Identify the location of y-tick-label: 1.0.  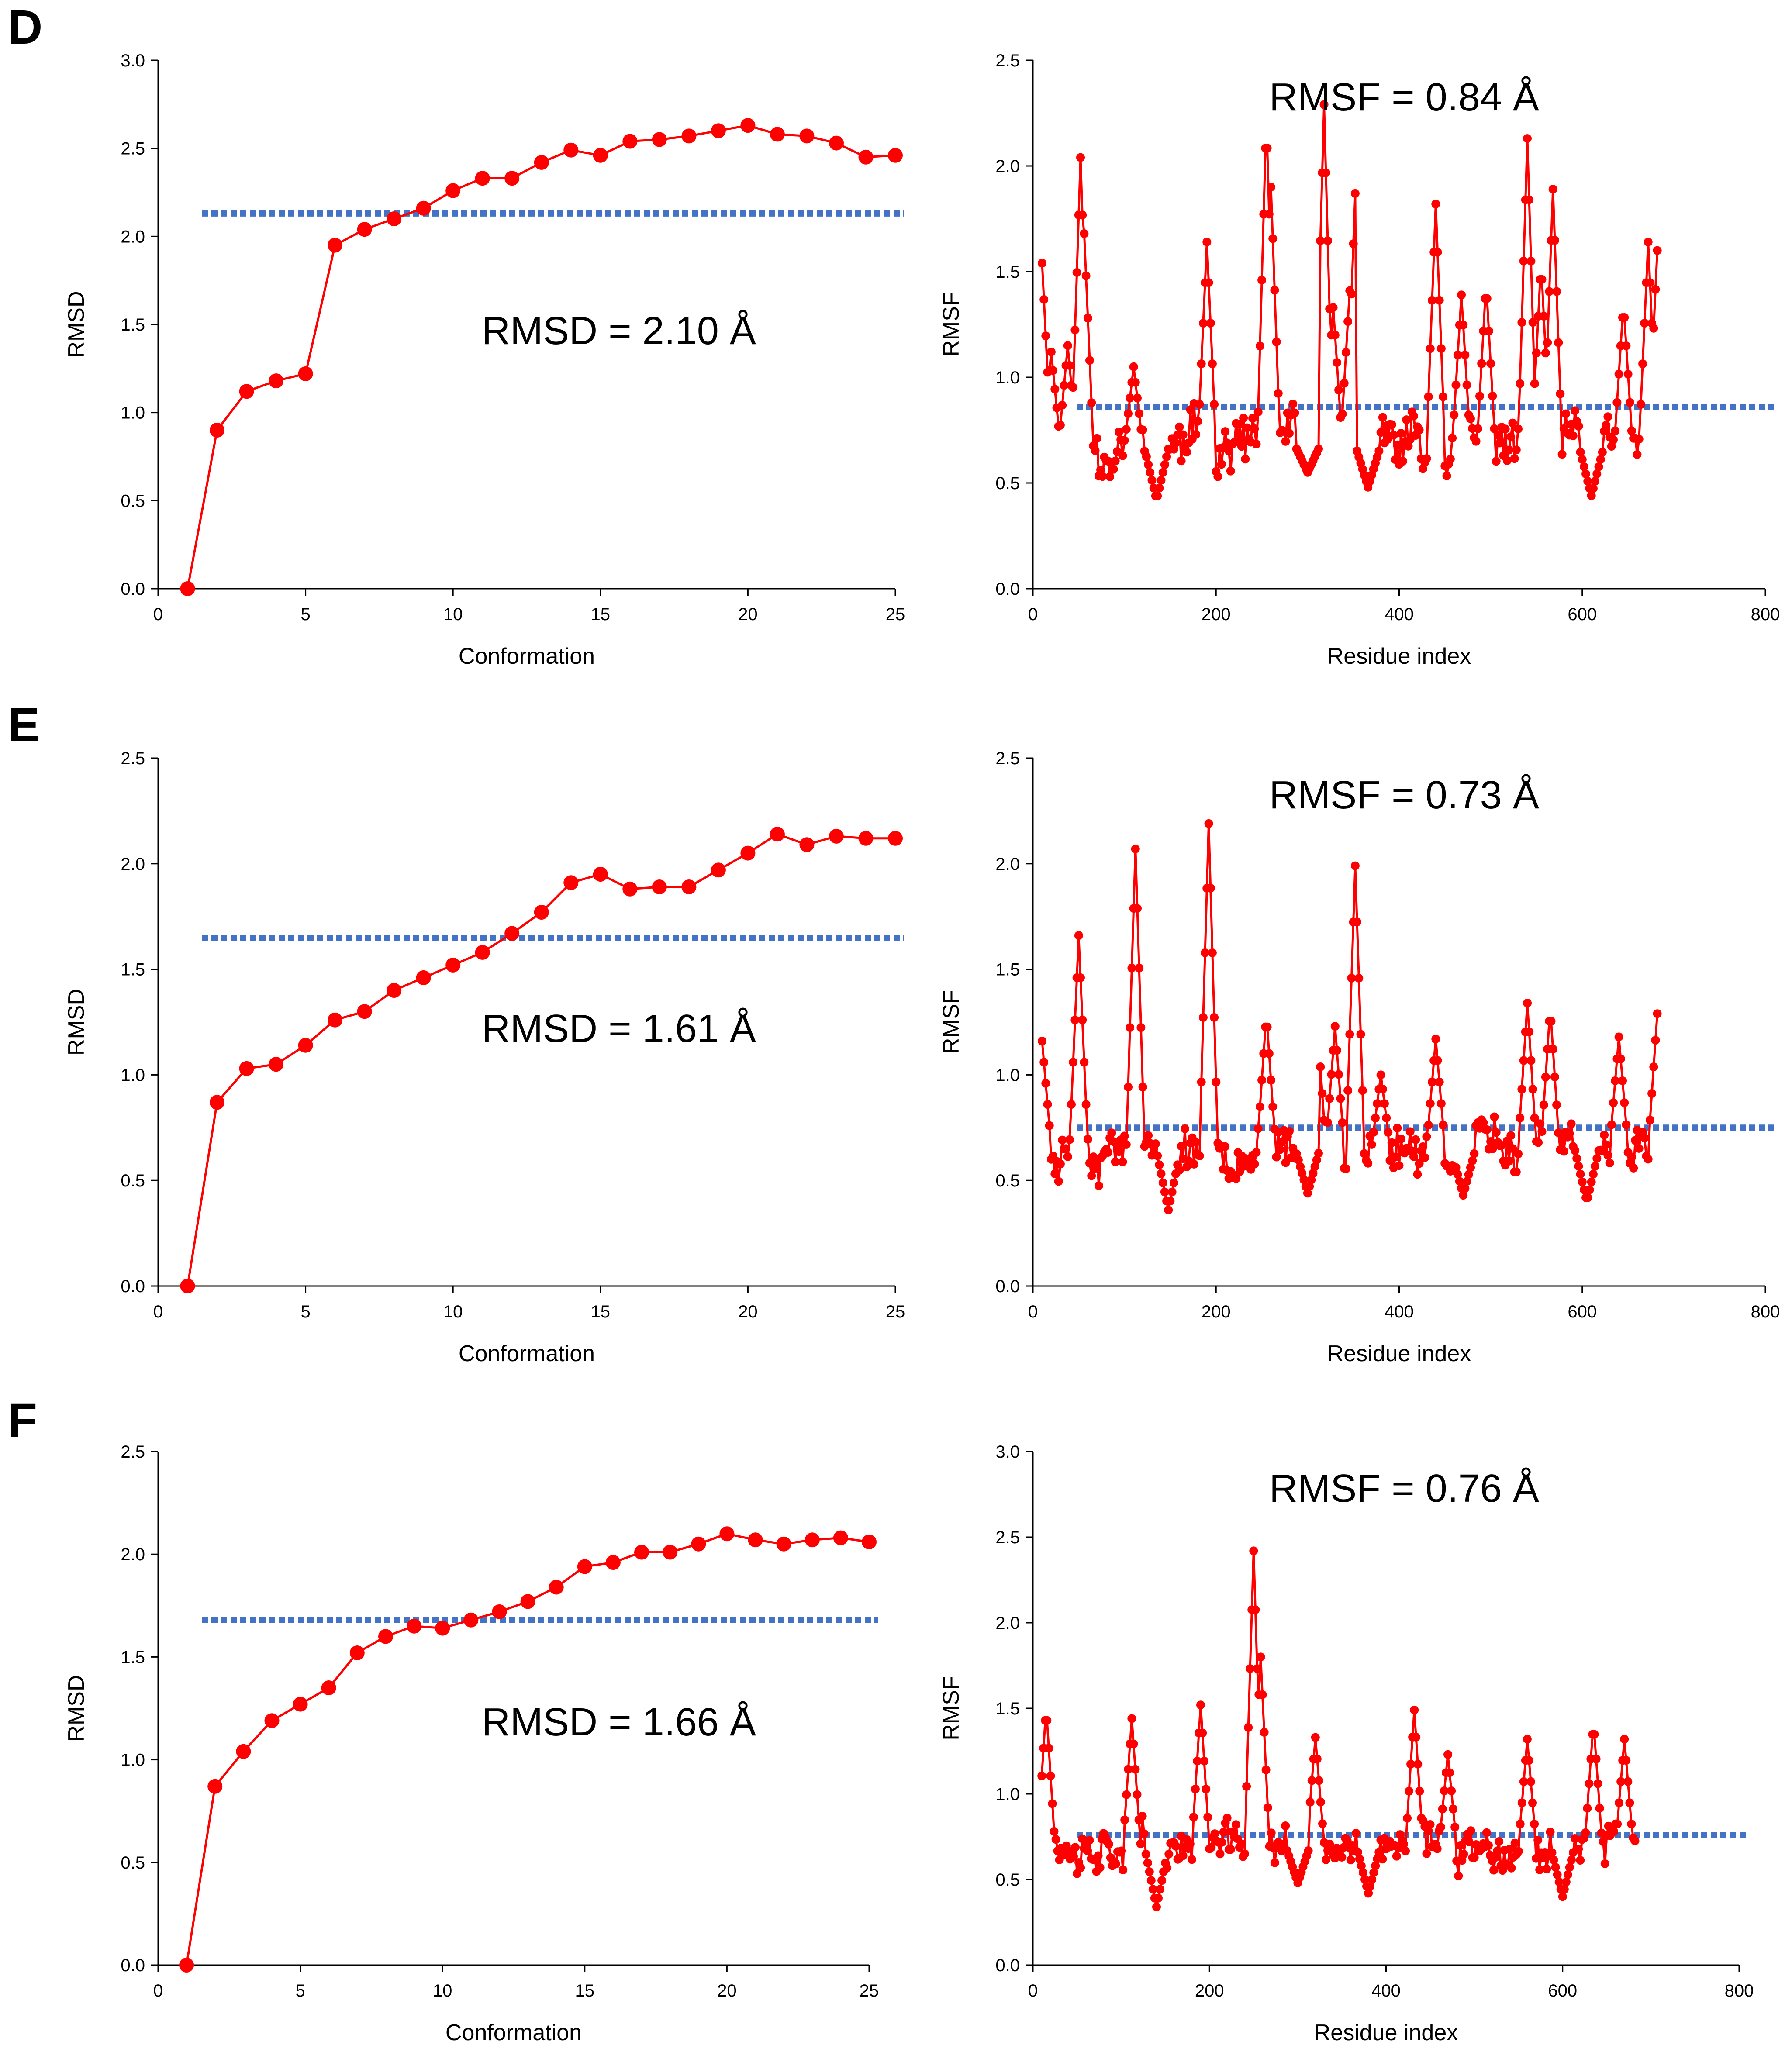
(133, 1075).